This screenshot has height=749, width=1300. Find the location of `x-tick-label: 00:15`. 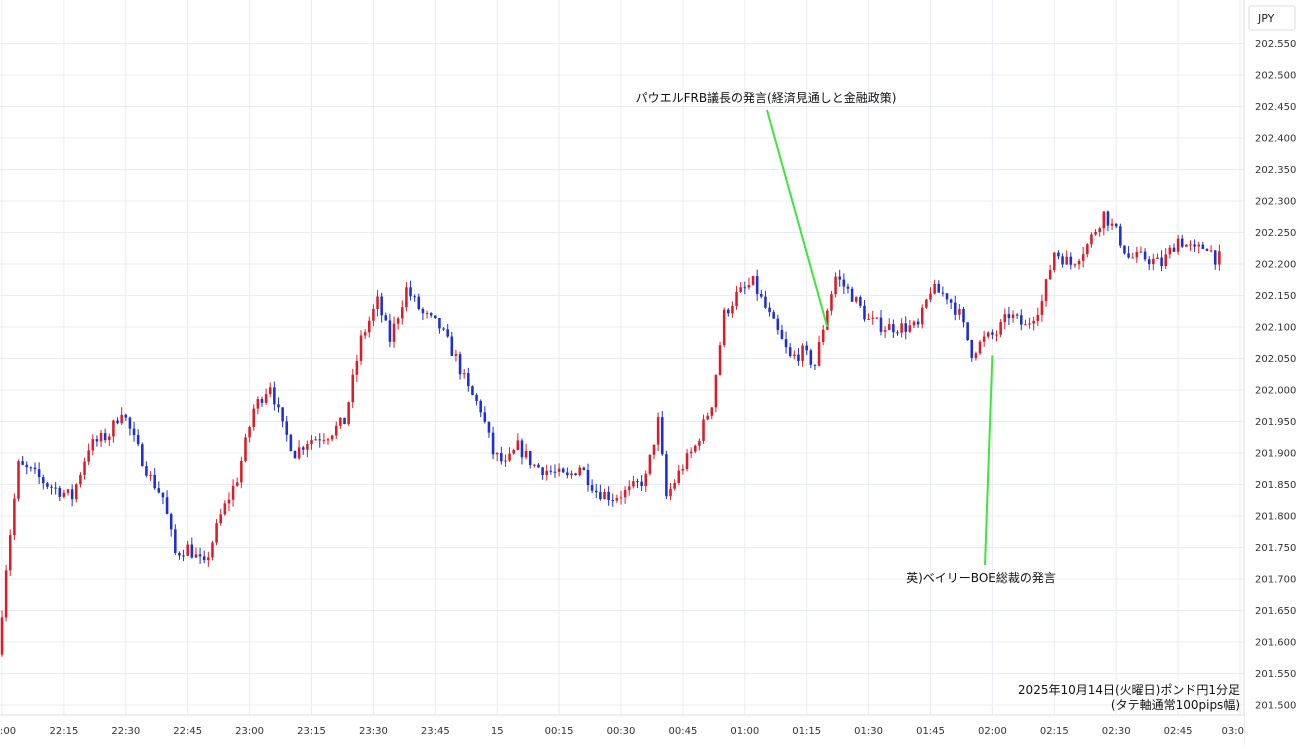

x-tick-label: 00:15 is located at coordinates (559, 731).